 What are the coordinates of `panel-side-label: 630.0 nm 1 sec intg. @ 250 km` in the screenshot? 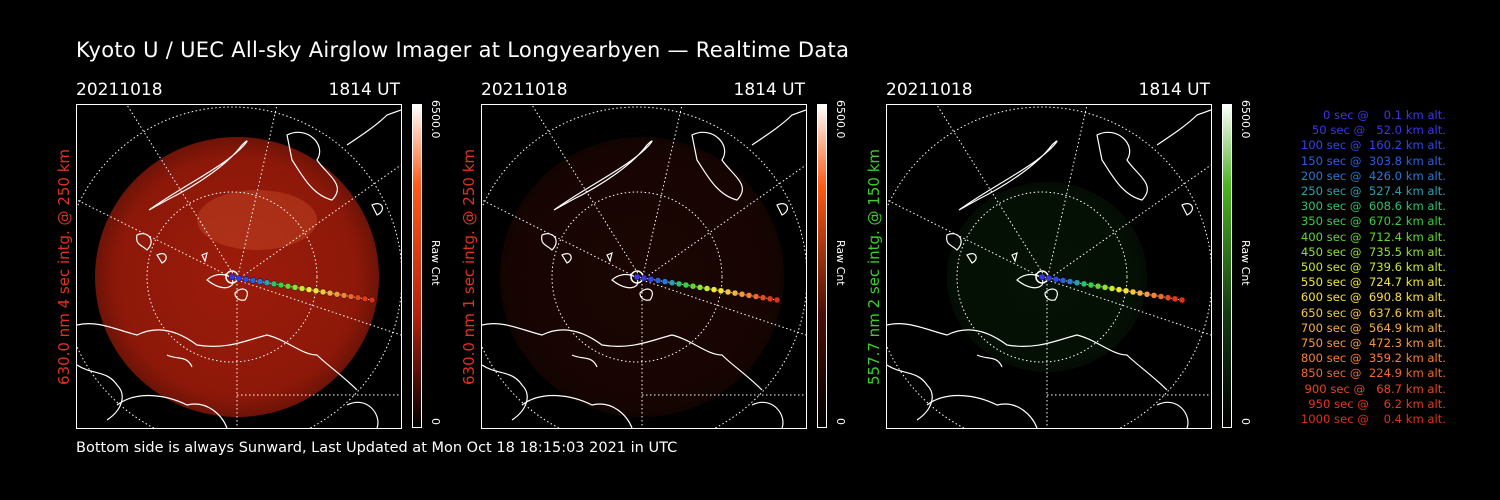 It's located at (469, 267).